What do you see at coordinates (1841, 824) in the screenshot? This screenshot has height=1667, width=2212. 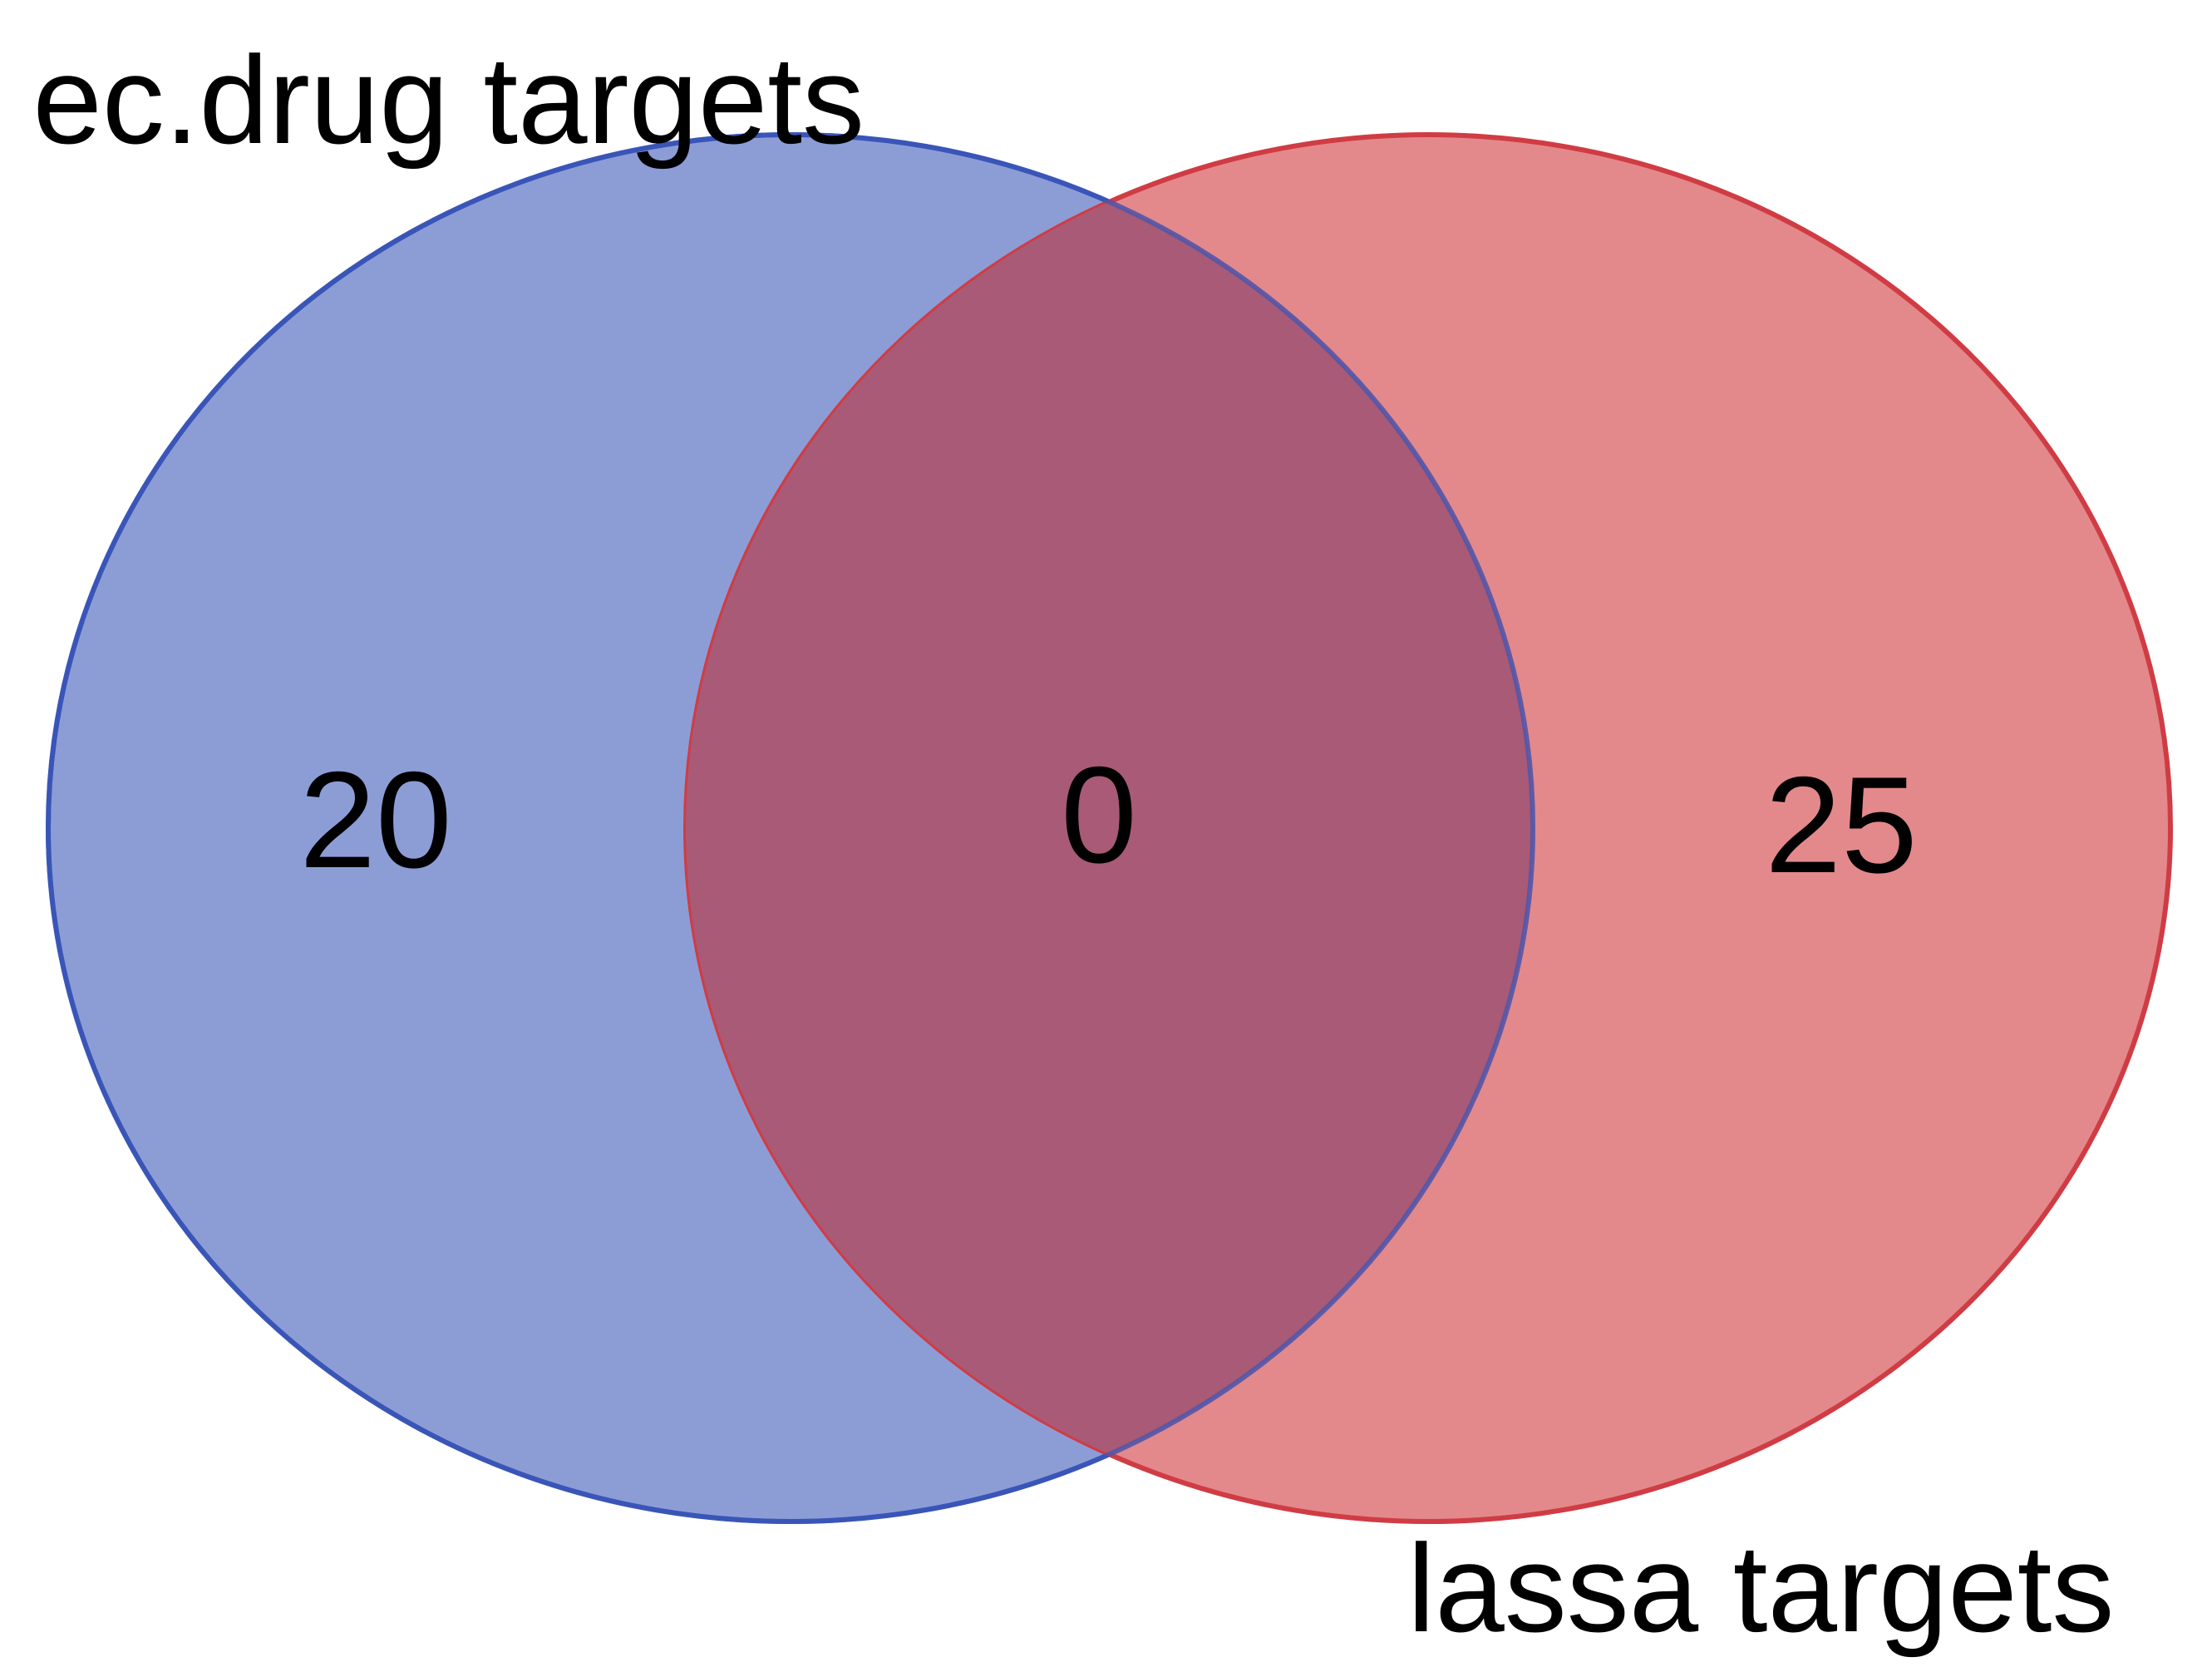 I see `count-right-only: 25` at bounding box center [1841, 824].